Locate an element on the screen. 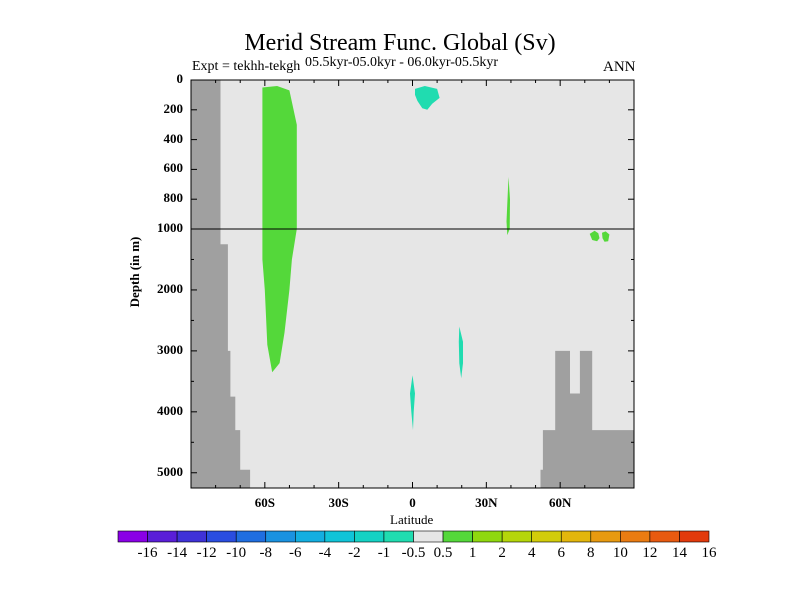 The height and width of the screenshot is (600, 800). colorbar-label: 16 is located at coordinates (709, 553).